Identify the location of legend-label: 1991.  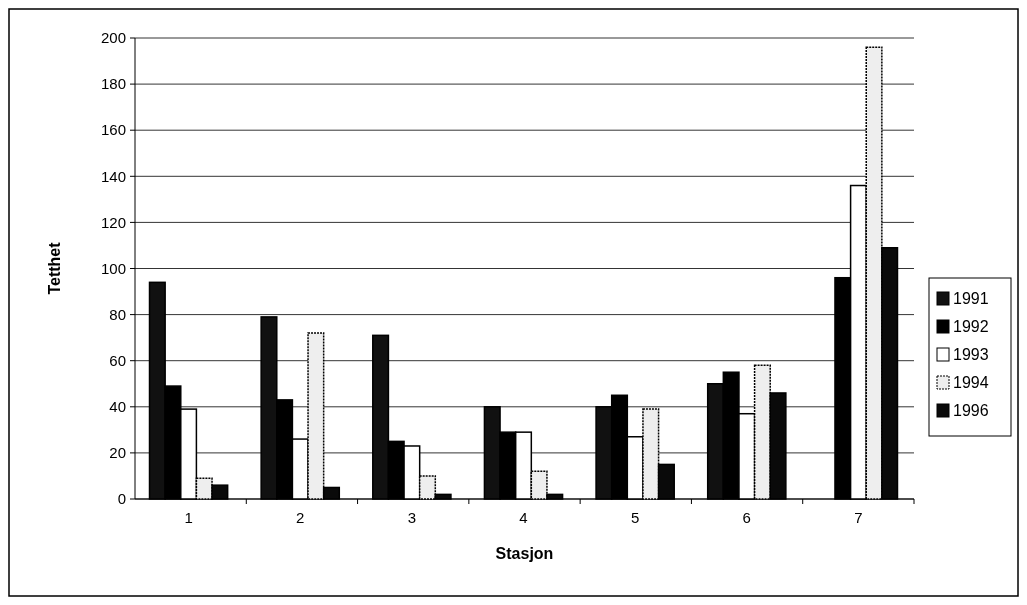
(971, 298).